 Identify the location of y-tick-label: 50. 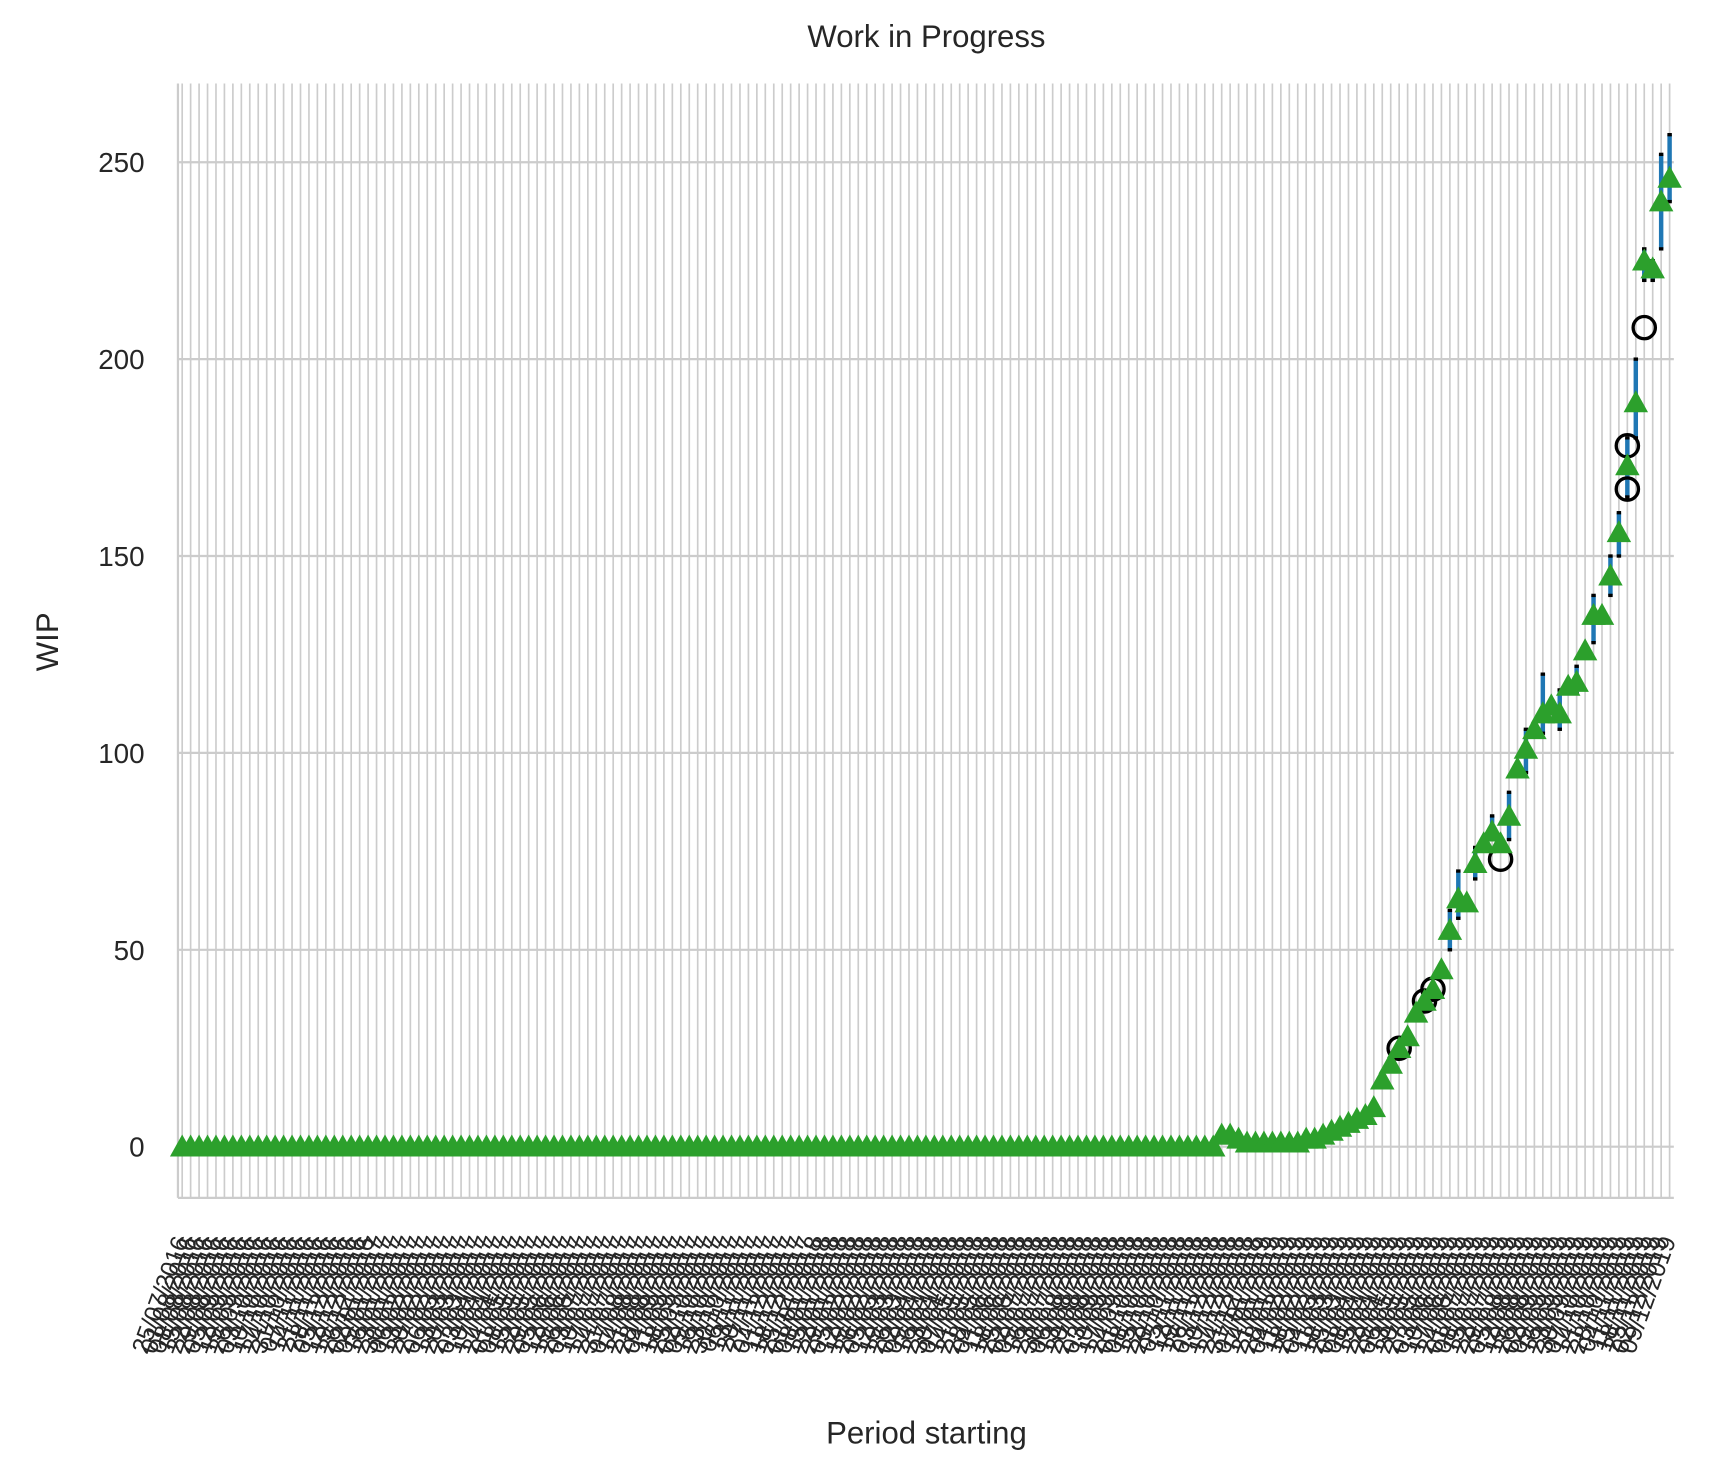
(129, 950).